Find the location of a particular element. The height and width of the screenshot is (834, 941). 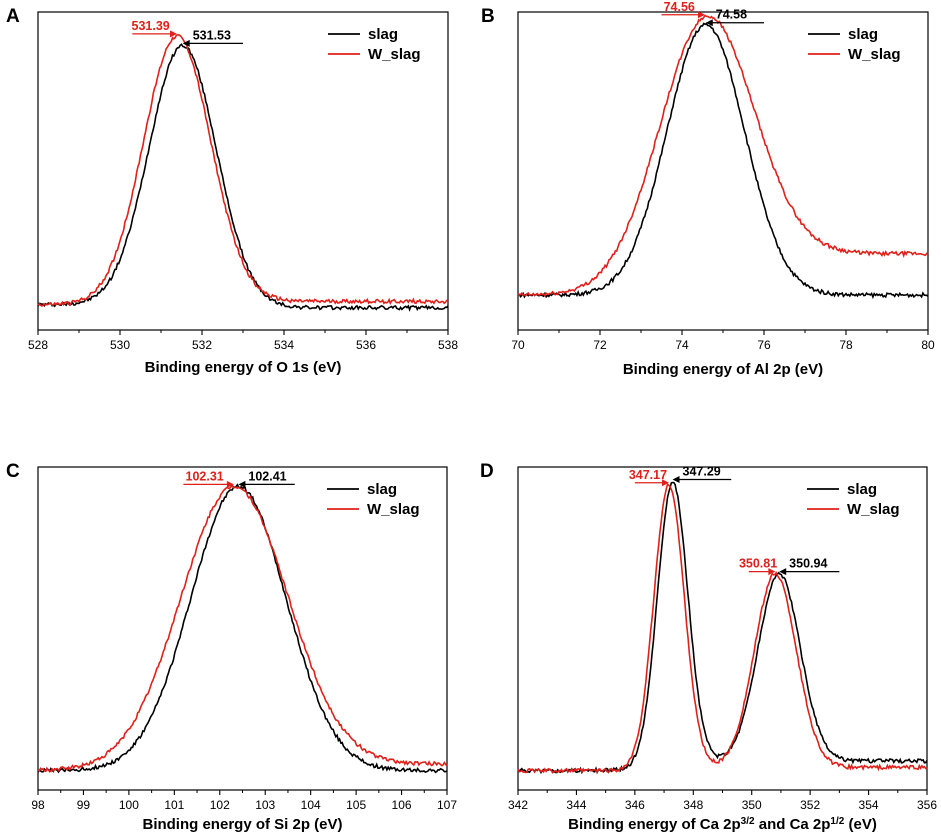

x-axis-label: Binding energy of Al 2p (eV) is located at coordinates (723, 369).